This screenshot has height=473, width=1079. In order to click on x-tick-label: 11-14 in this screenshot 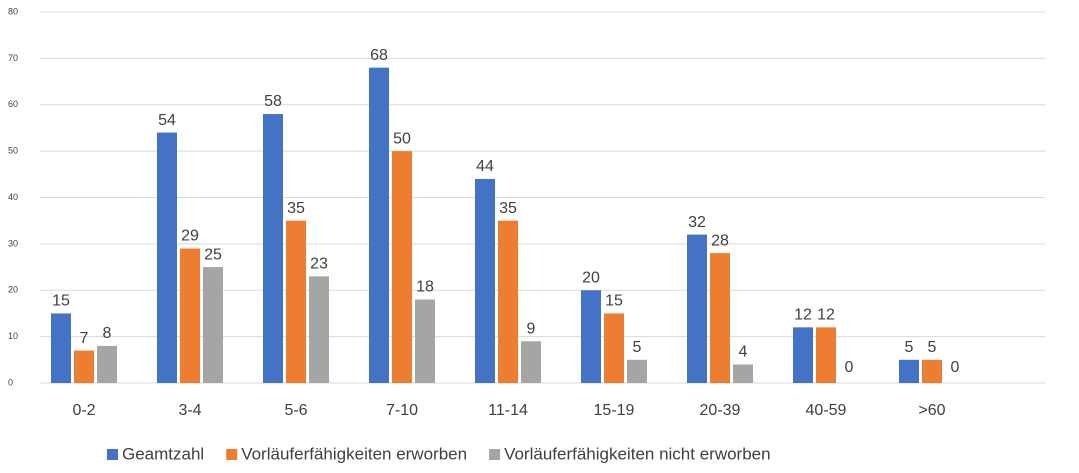, I will do `click(508, 410)`.